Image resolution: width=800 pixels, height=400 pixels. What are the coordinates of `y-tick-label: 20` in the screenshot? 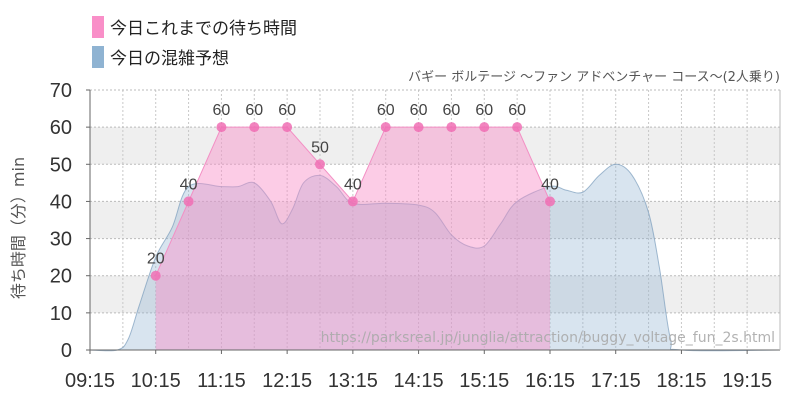 It's located at (61, 277).